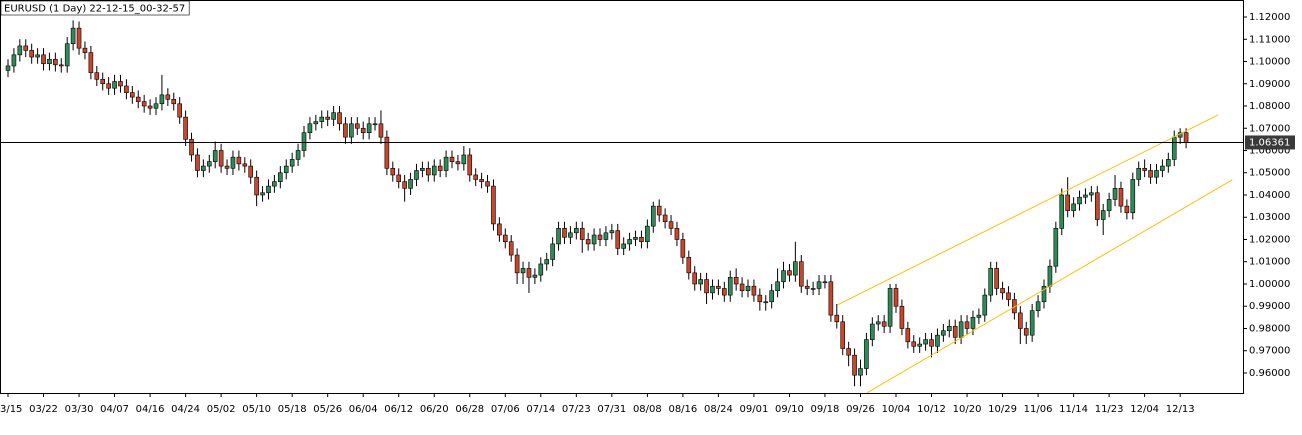 This screenshot has width=1302, height=435. Describe the element at coordinates (540, 409) in the screenshot. I see `x-tick-label: 07/14` at that location.